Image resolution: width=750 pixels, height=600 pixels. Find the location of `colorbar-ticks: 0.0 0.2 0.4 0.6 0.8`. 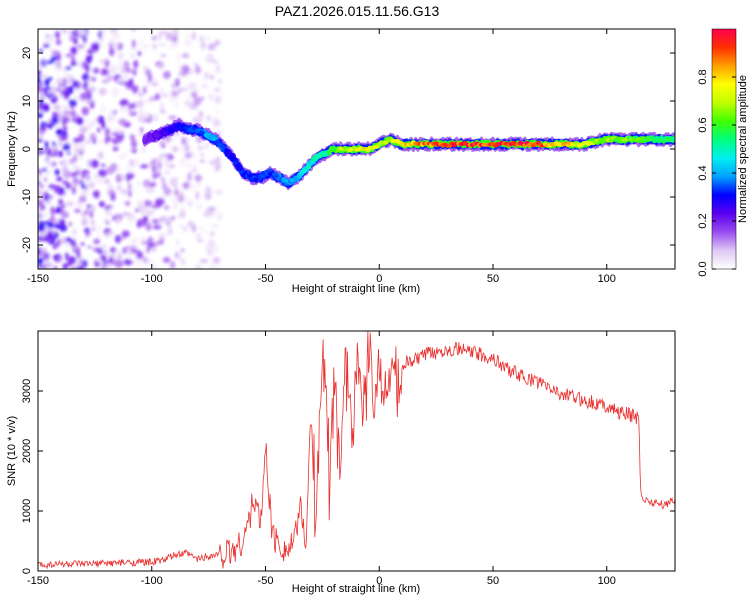

colorbar-ticks: 0.0 0.2 0.4 0.6 0.8 is located at coordinates (716, 173).